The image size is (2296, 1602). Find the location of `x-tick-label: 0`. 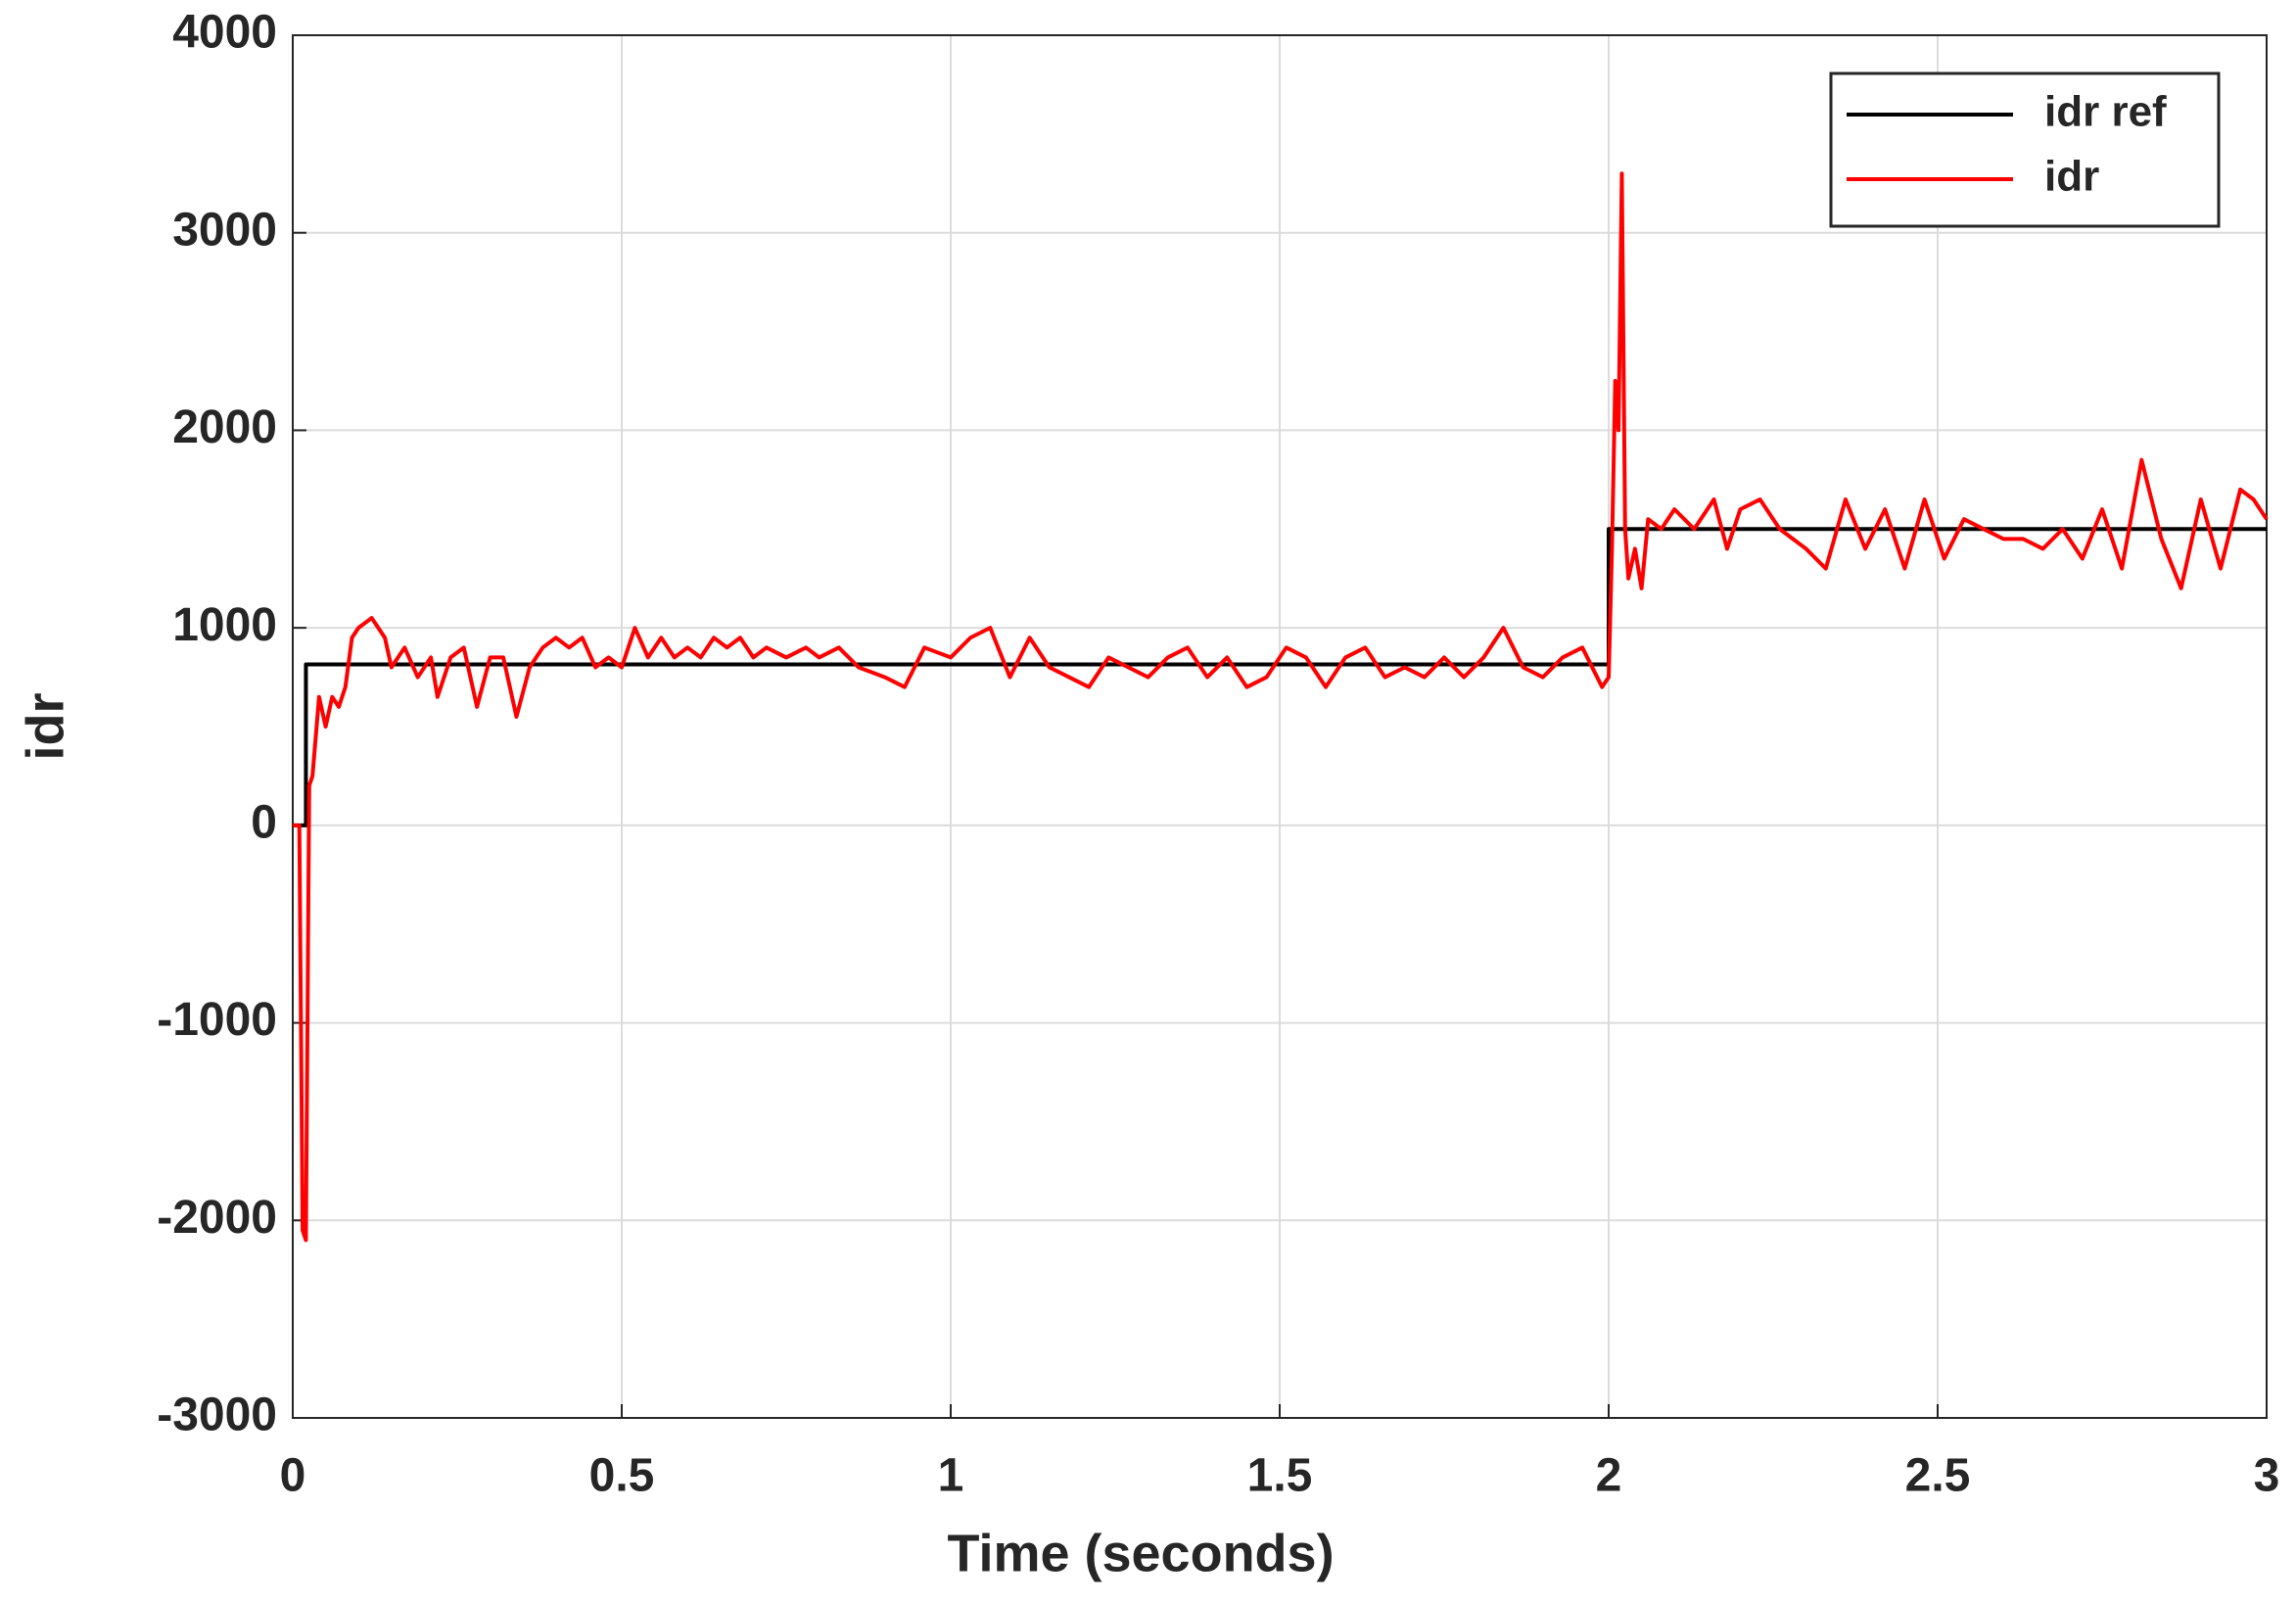

x-tick-label: 0 is located at coordinates (293, 1476).